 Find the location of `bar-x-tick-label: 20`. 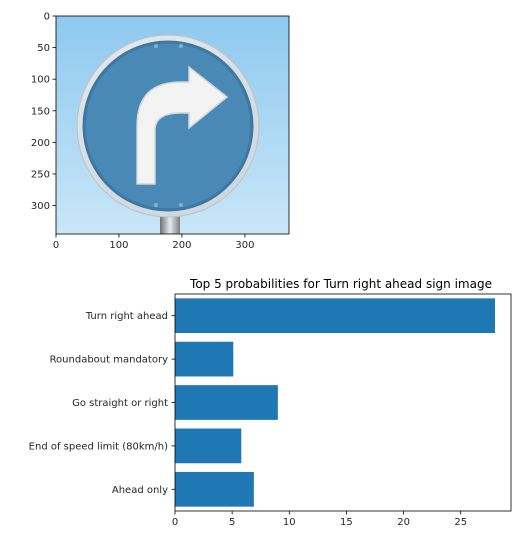

bar-x-tick-label: 20 is located at coordinates (403, 522).